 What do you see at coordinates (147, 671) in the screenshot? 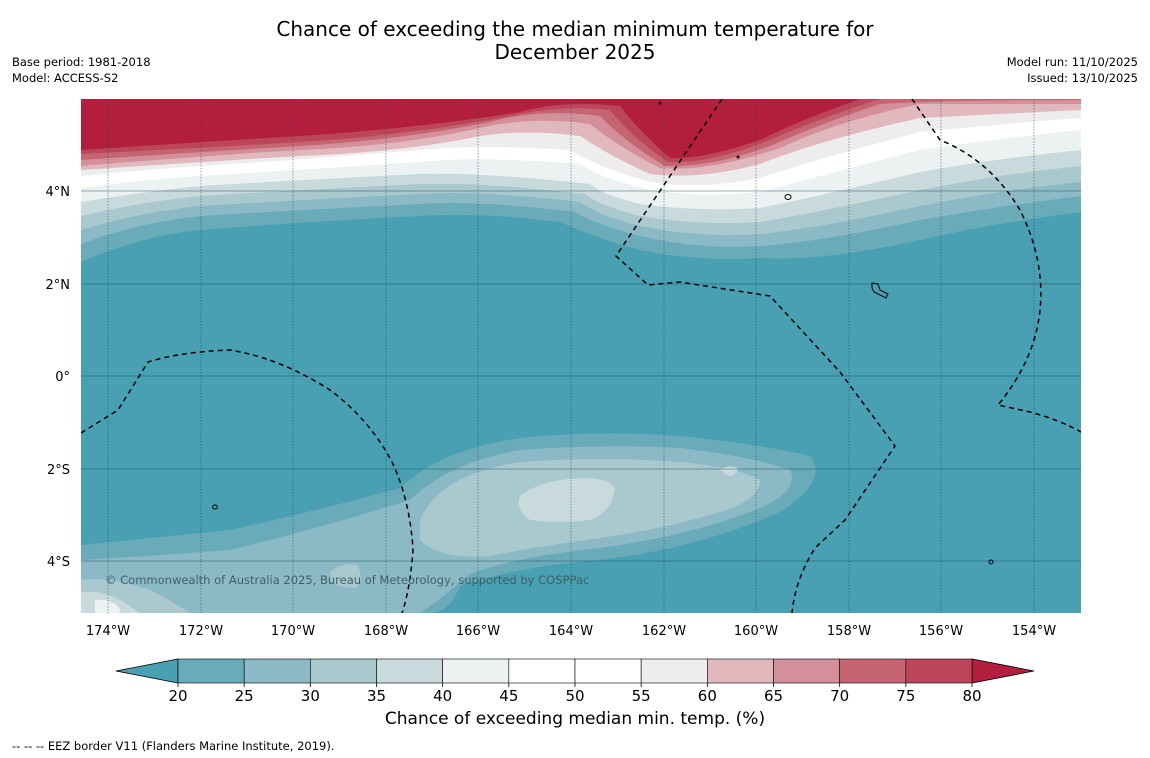
I see `colorbar-under-arrow` at bounding box center [147, 671].